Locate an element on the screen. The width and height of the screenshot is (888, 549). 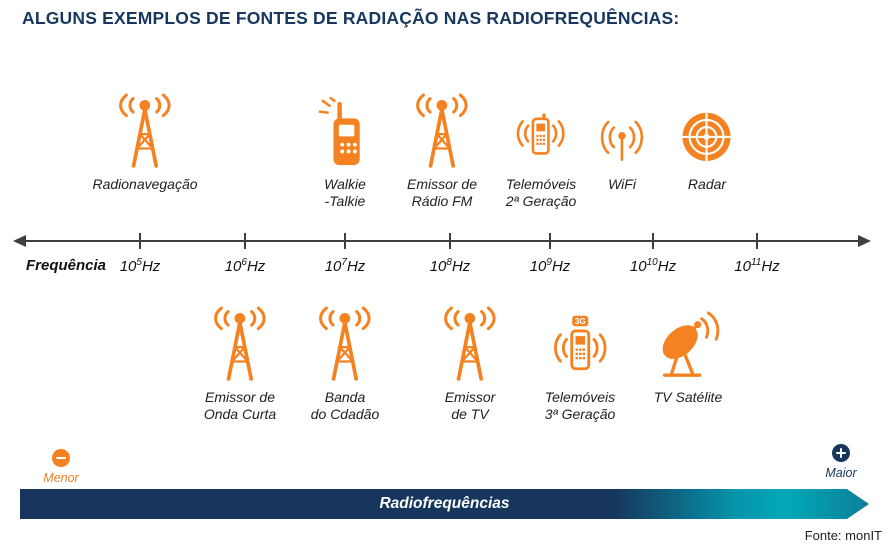
source-label: Emissor de Rádio FM is located at coordinates (442, 193).